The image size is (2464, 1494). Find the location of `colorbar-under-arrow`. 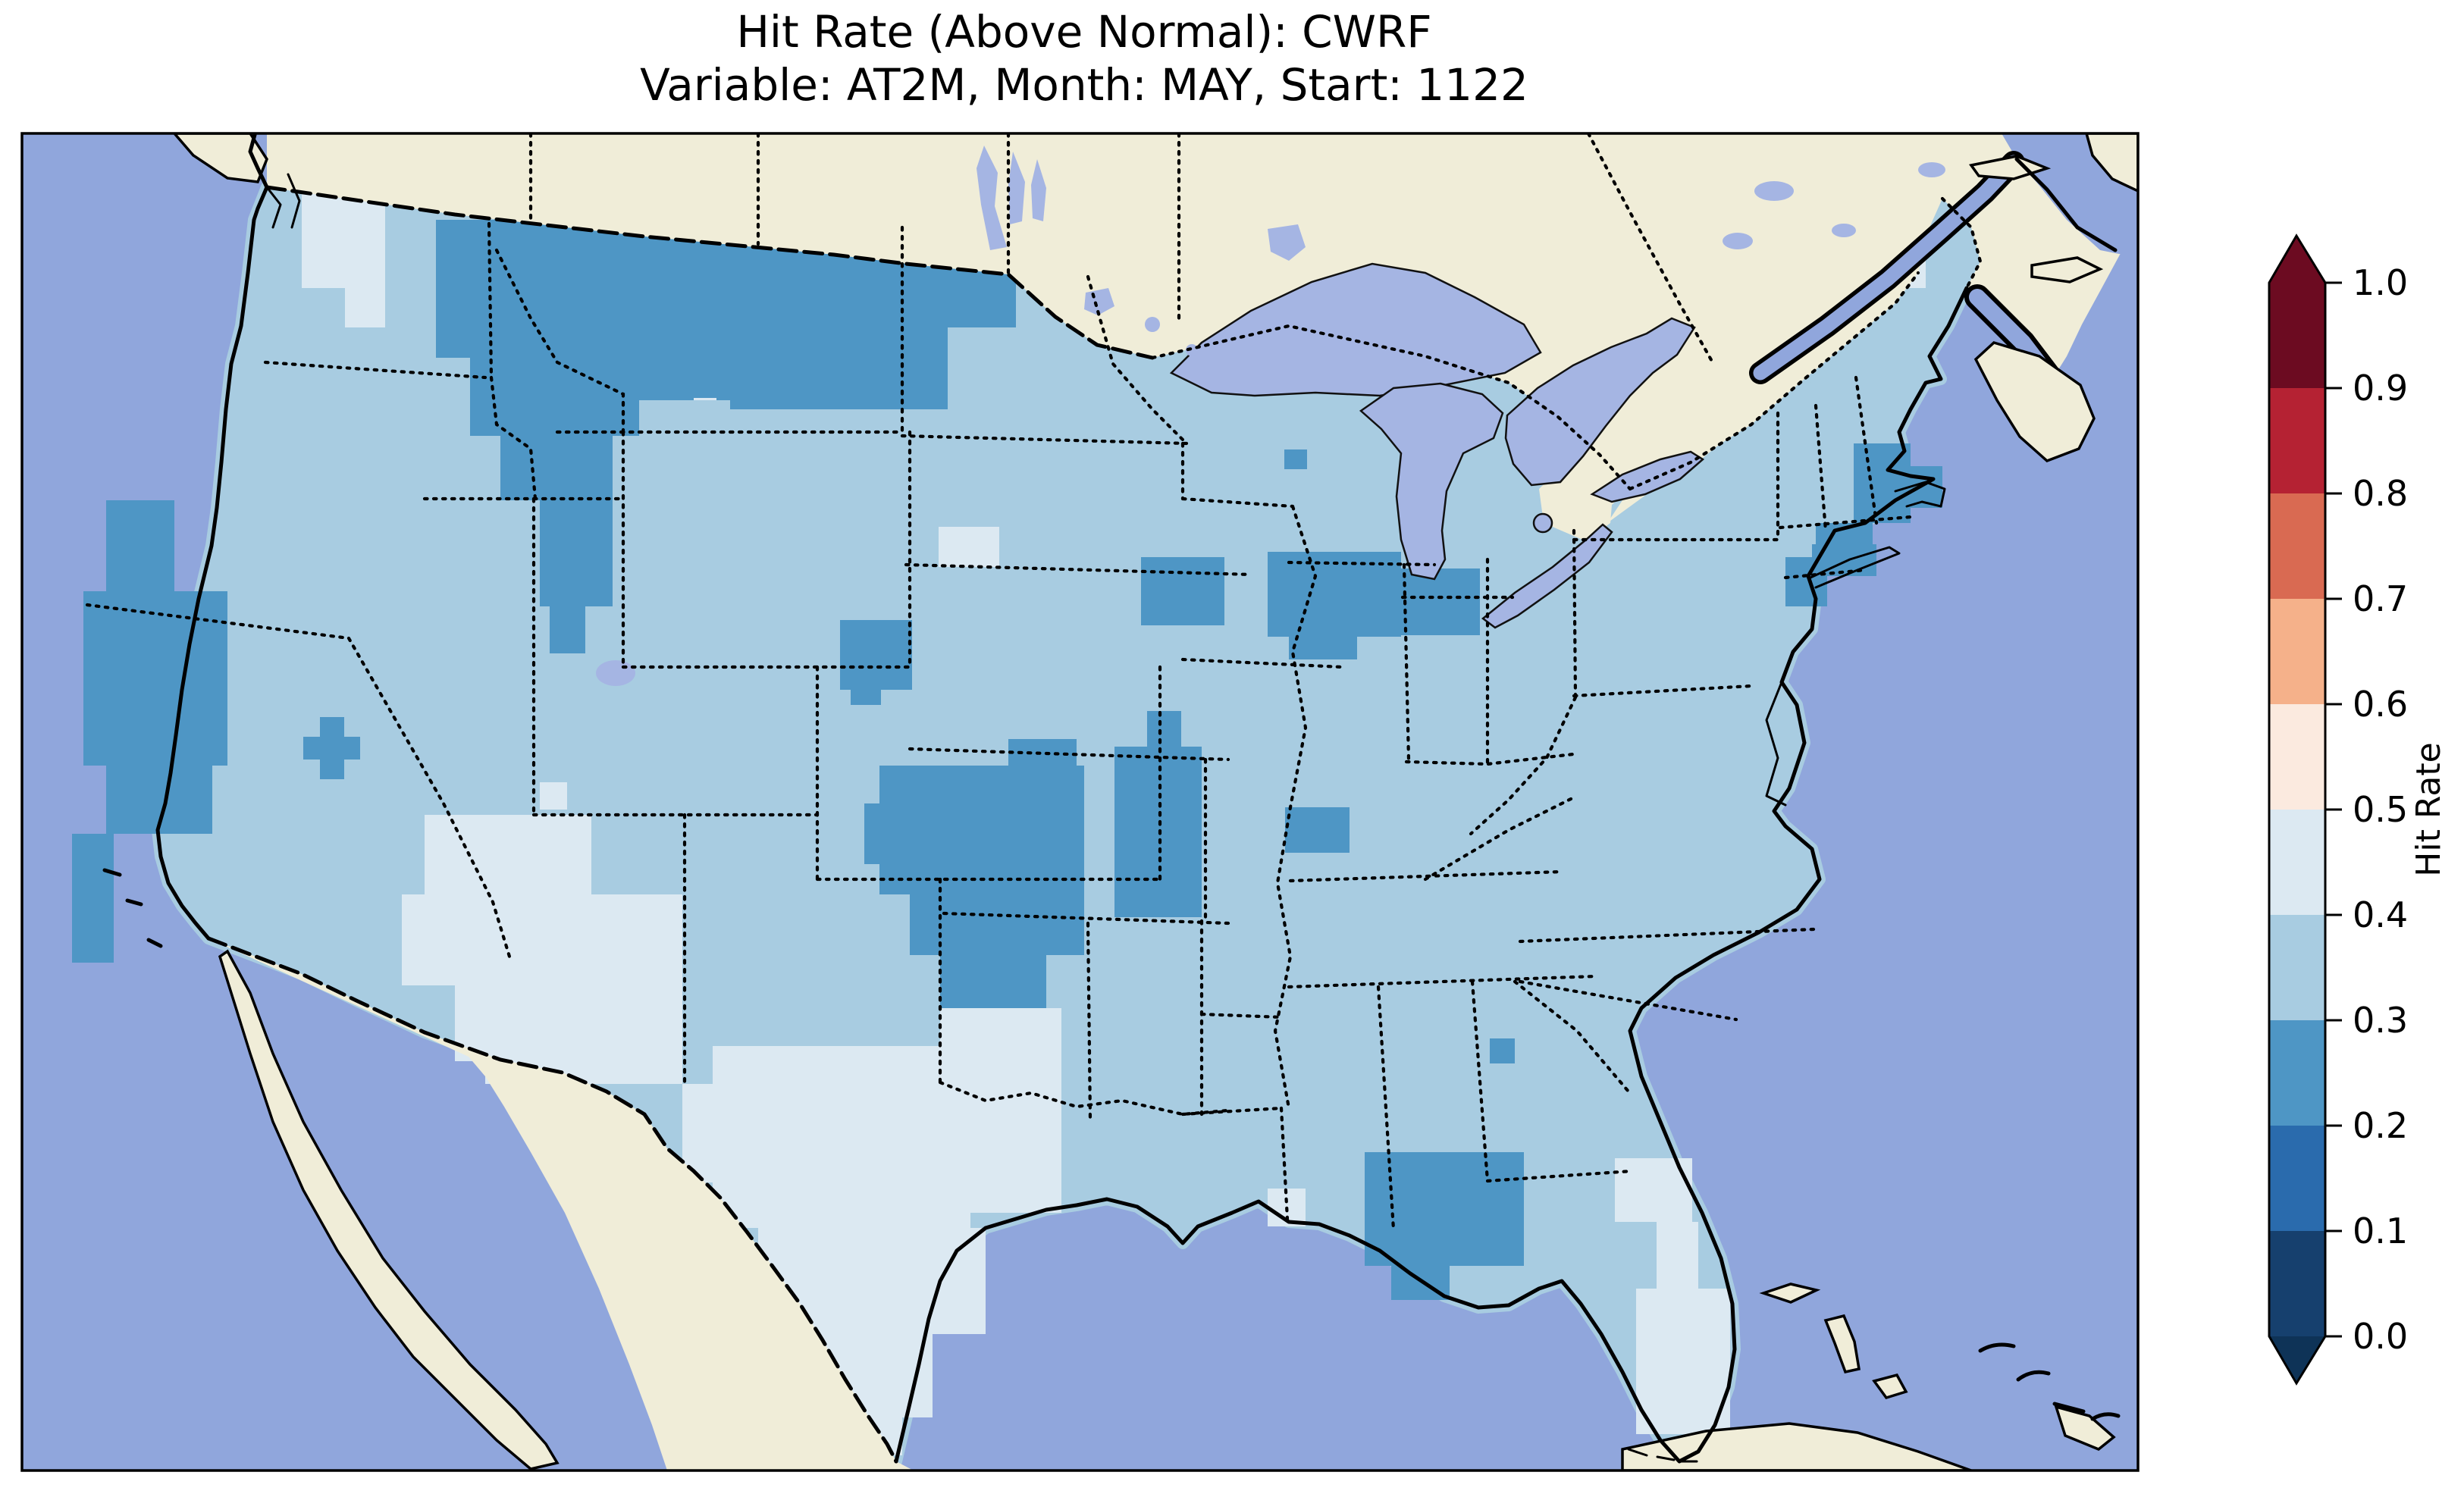

colorbar-under-arrow is located at coordinates (2297, 1359).